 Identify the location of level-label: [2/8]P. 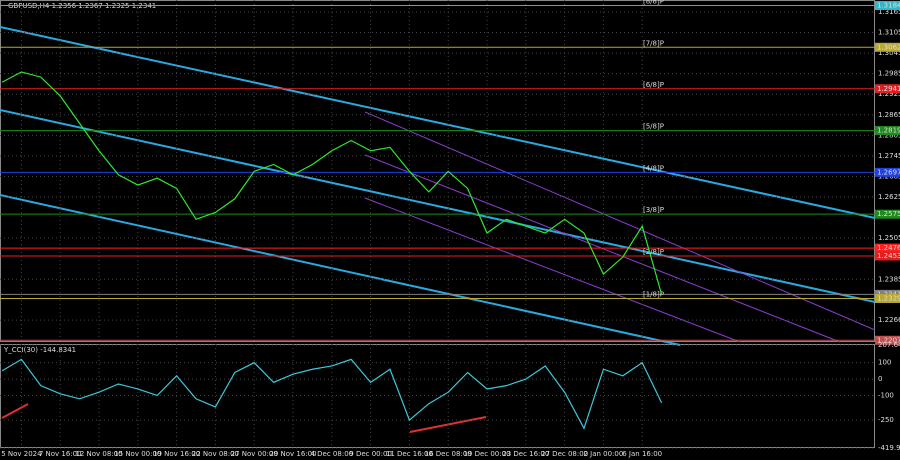
(653, 252).